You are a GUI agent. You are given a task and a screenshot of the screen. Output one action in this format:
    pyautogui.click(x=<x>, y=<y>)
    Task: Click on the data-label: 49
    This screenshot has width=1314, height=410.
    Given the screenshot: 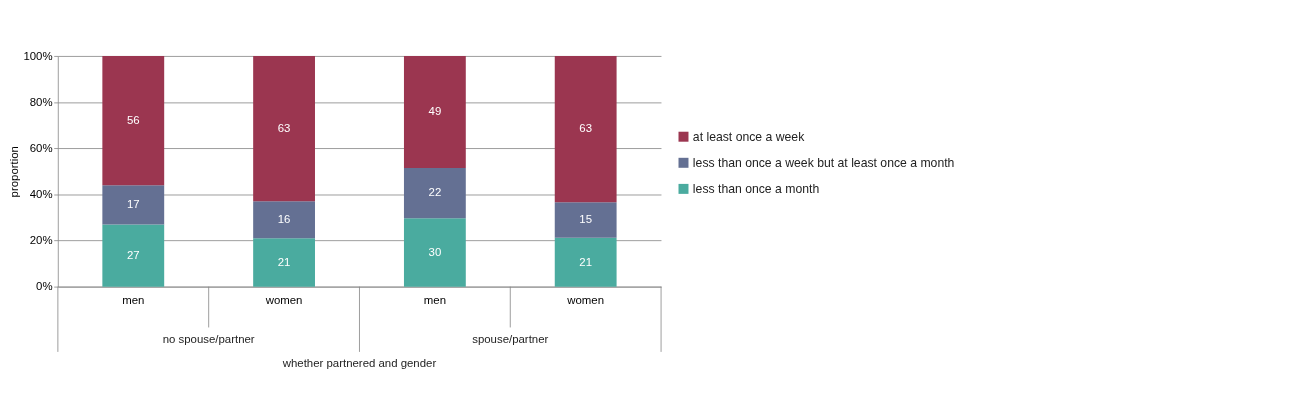 What is the action you would take?
    pyautogui.click(x=435, y=111)
    